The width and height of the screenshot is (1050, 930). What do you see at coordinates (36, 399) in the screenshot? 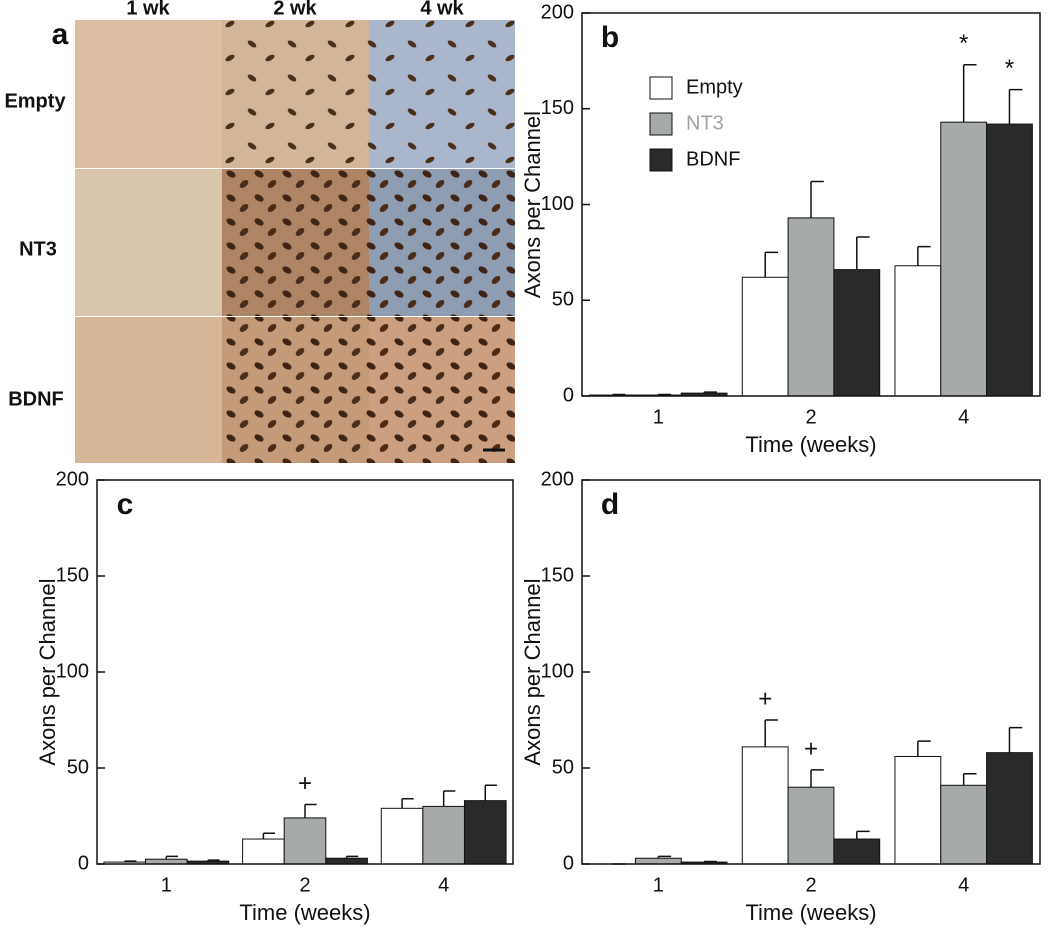
I see `row-label: BDNF` at bounding box center [36, 399].